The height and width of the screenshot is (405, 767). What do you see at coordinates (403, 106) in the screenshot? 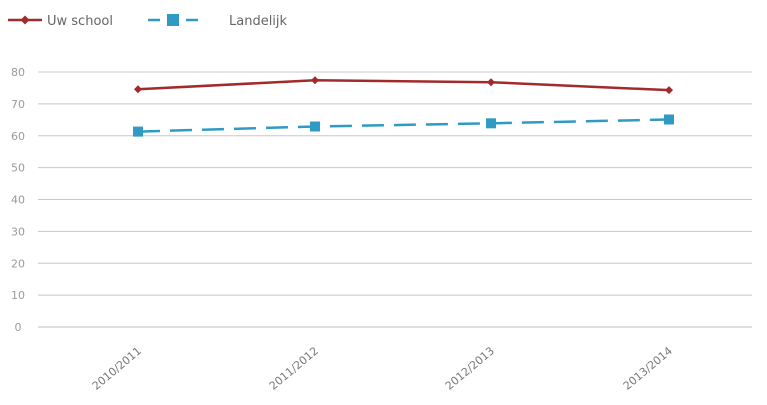
I see `series-group` at bounding box center [403, 106].